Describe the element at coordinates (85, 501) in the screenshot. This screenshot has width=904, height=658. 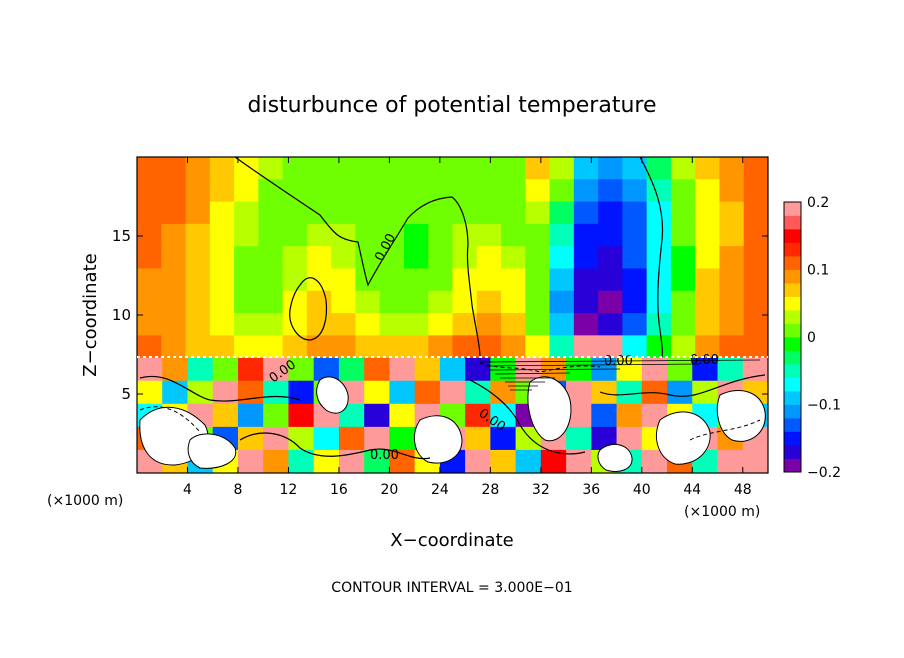
I see `x-unit-left: (×1000 m)` at that location.